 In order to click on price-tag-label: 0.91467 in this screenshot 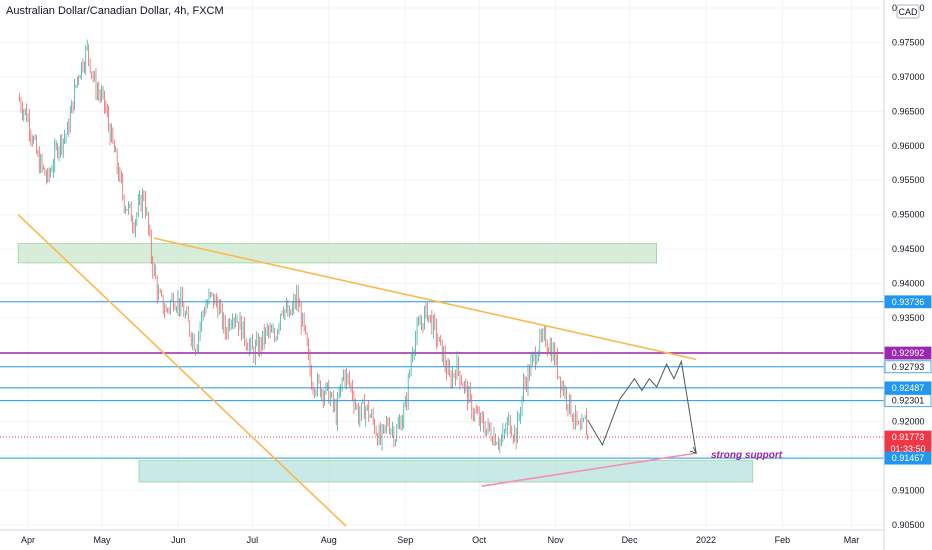, I will do `click(908, 458)`.